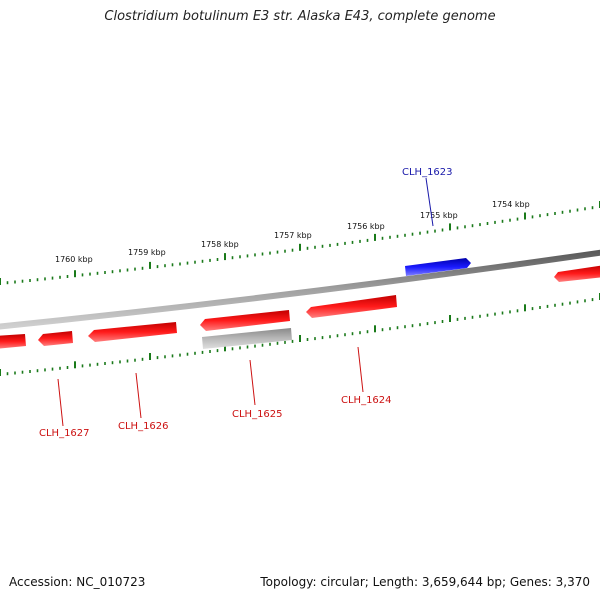 The height and width of the screenshot is (600, 600). Describe the element at coordinates (439, 215) in the screenshot. I see `scale-label-1755: 1755 kbp` at that location.